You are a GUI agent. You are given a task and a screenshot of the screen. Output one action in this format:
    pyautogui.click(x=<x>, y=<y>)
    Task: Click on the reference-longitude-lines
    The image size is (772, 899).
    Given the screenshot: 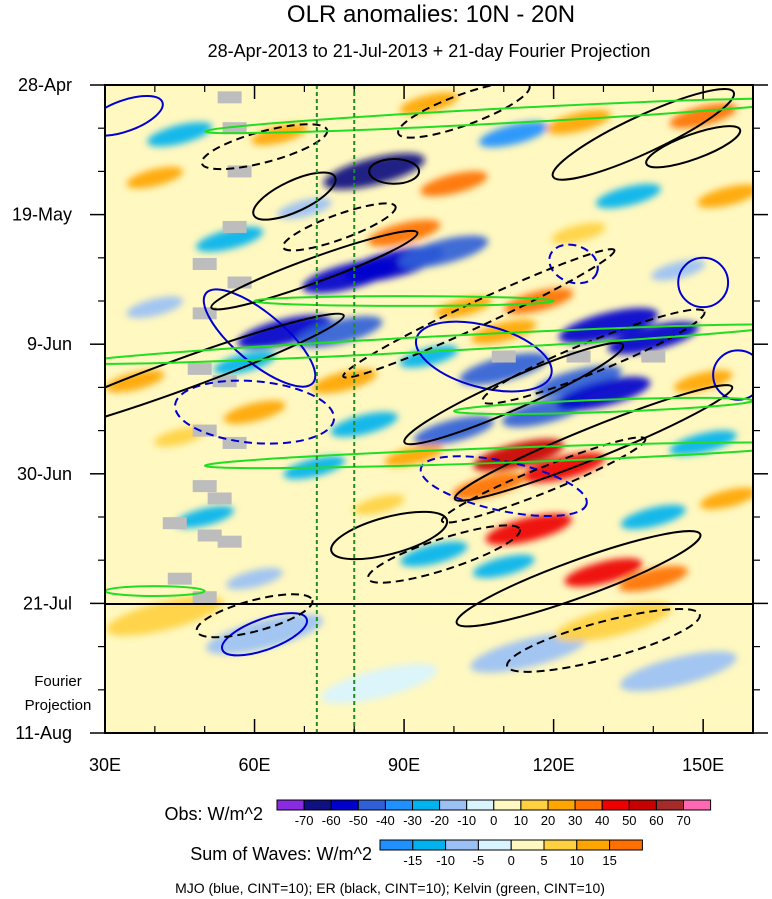 What is the action you would take?
    pyautogui.click(x=335, y=409)
    